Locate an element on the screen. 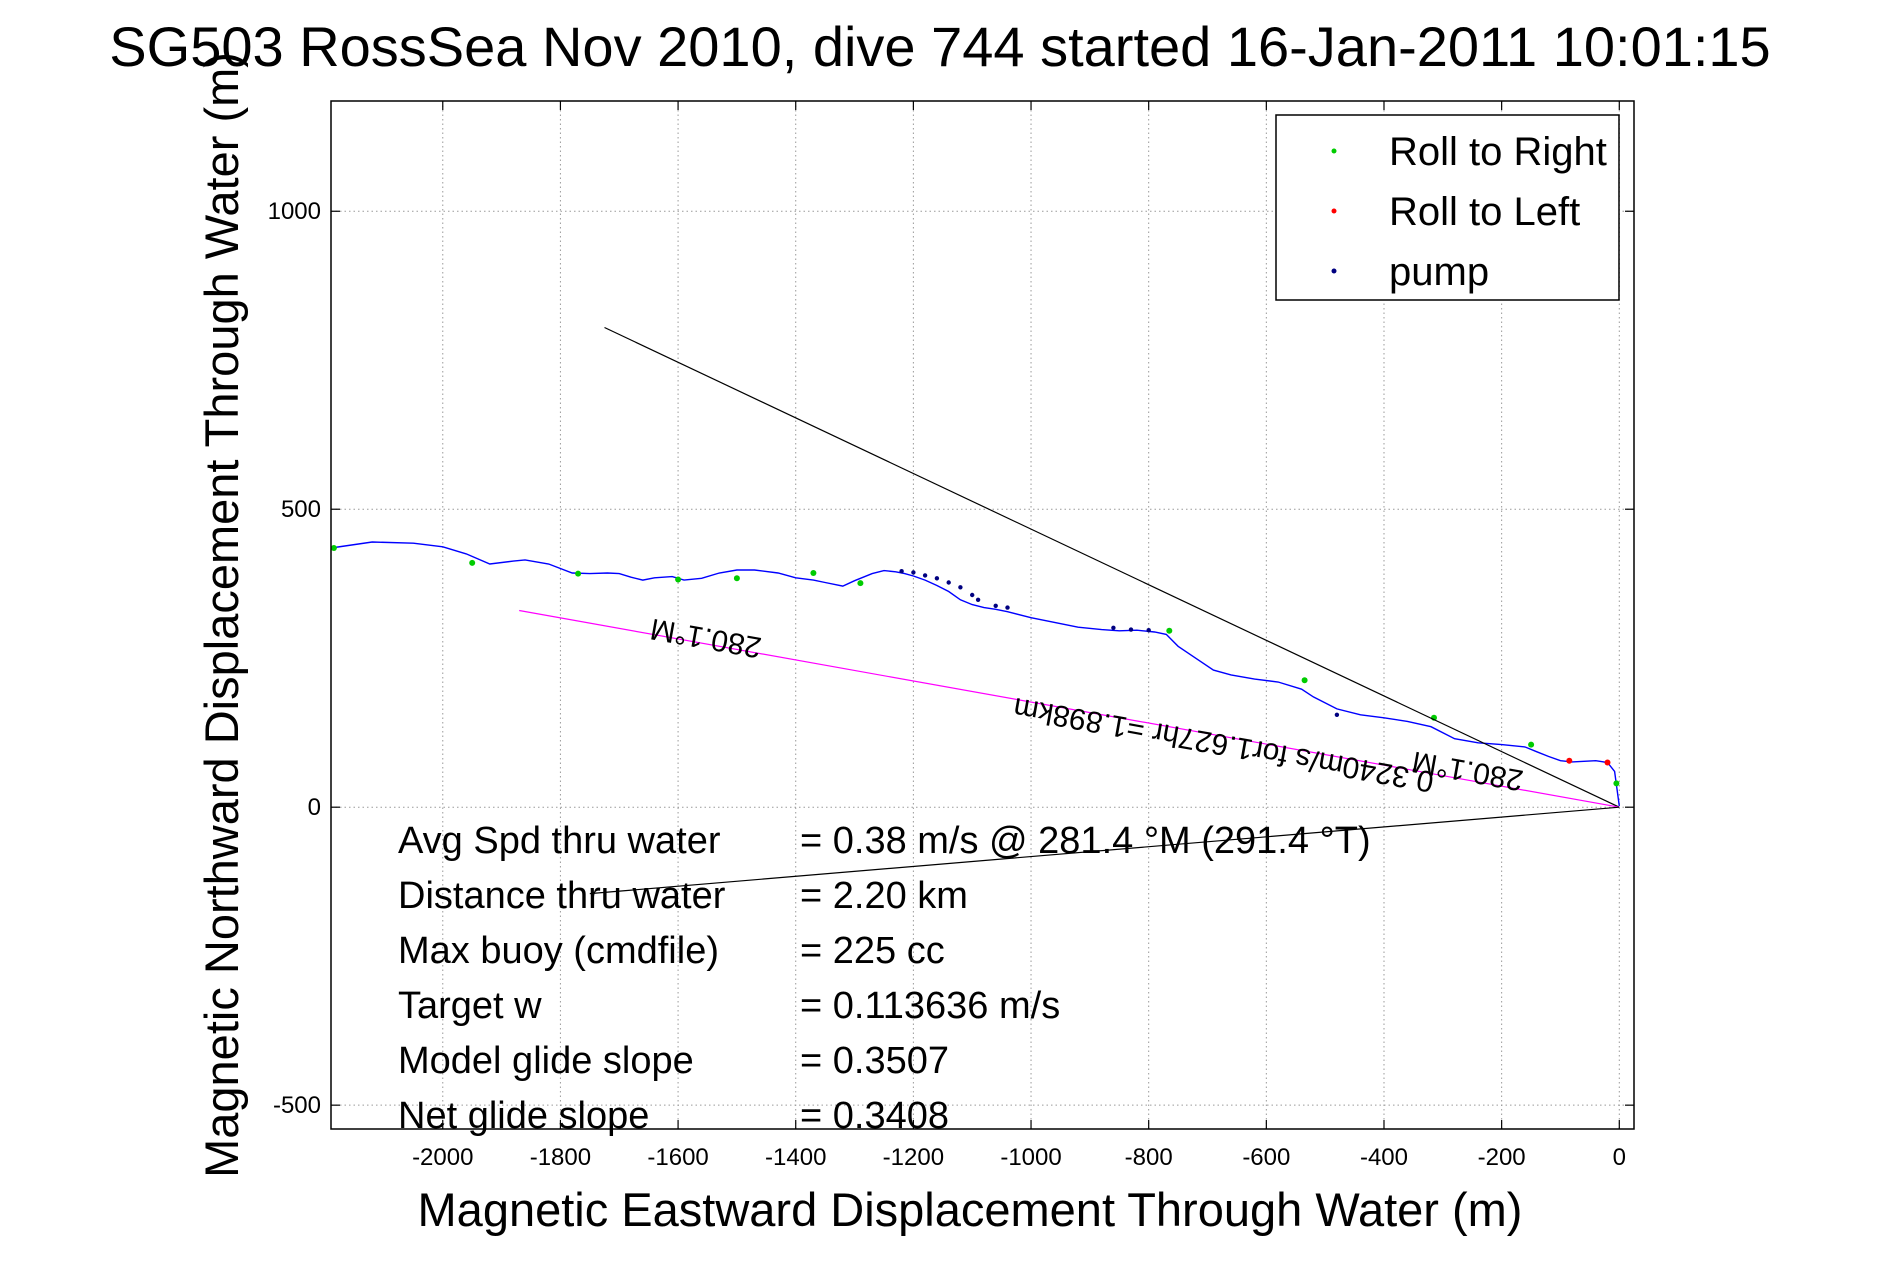 This screenshot has height=1262, width=1891. stat-label: Avg Spd thru water is located at coordinates (559, 841).